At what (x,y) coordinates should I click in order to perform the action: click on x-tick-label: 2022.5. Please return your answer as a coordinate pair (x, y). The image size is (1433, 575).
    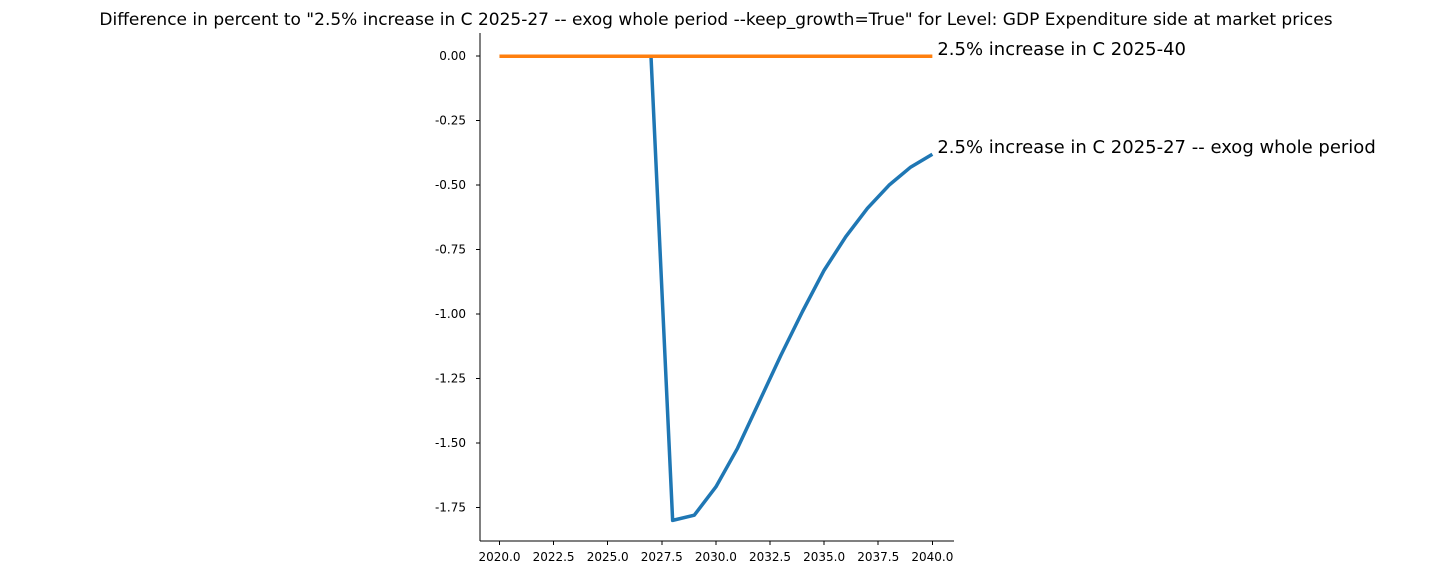
    Looking at the image, I should click on (554, 557).